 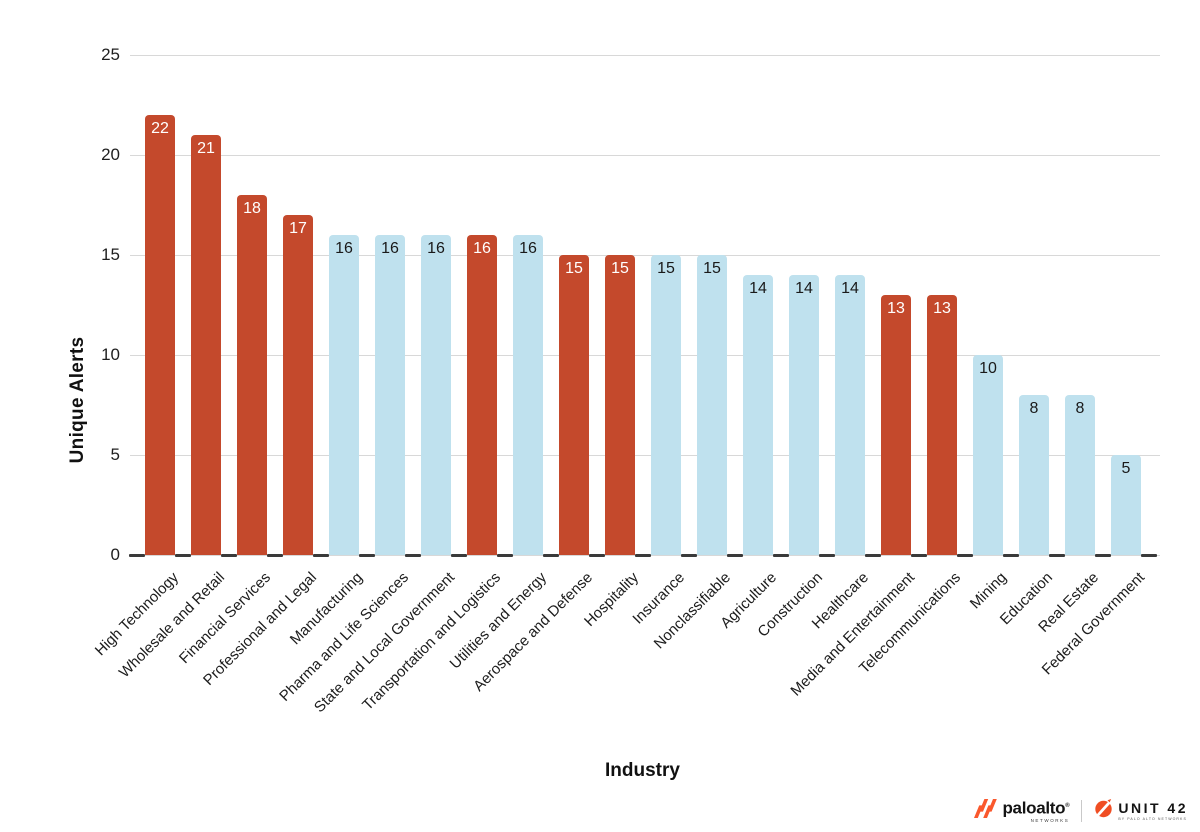 I want to click on y-tick-label: 10, so click(x=110, y=354).